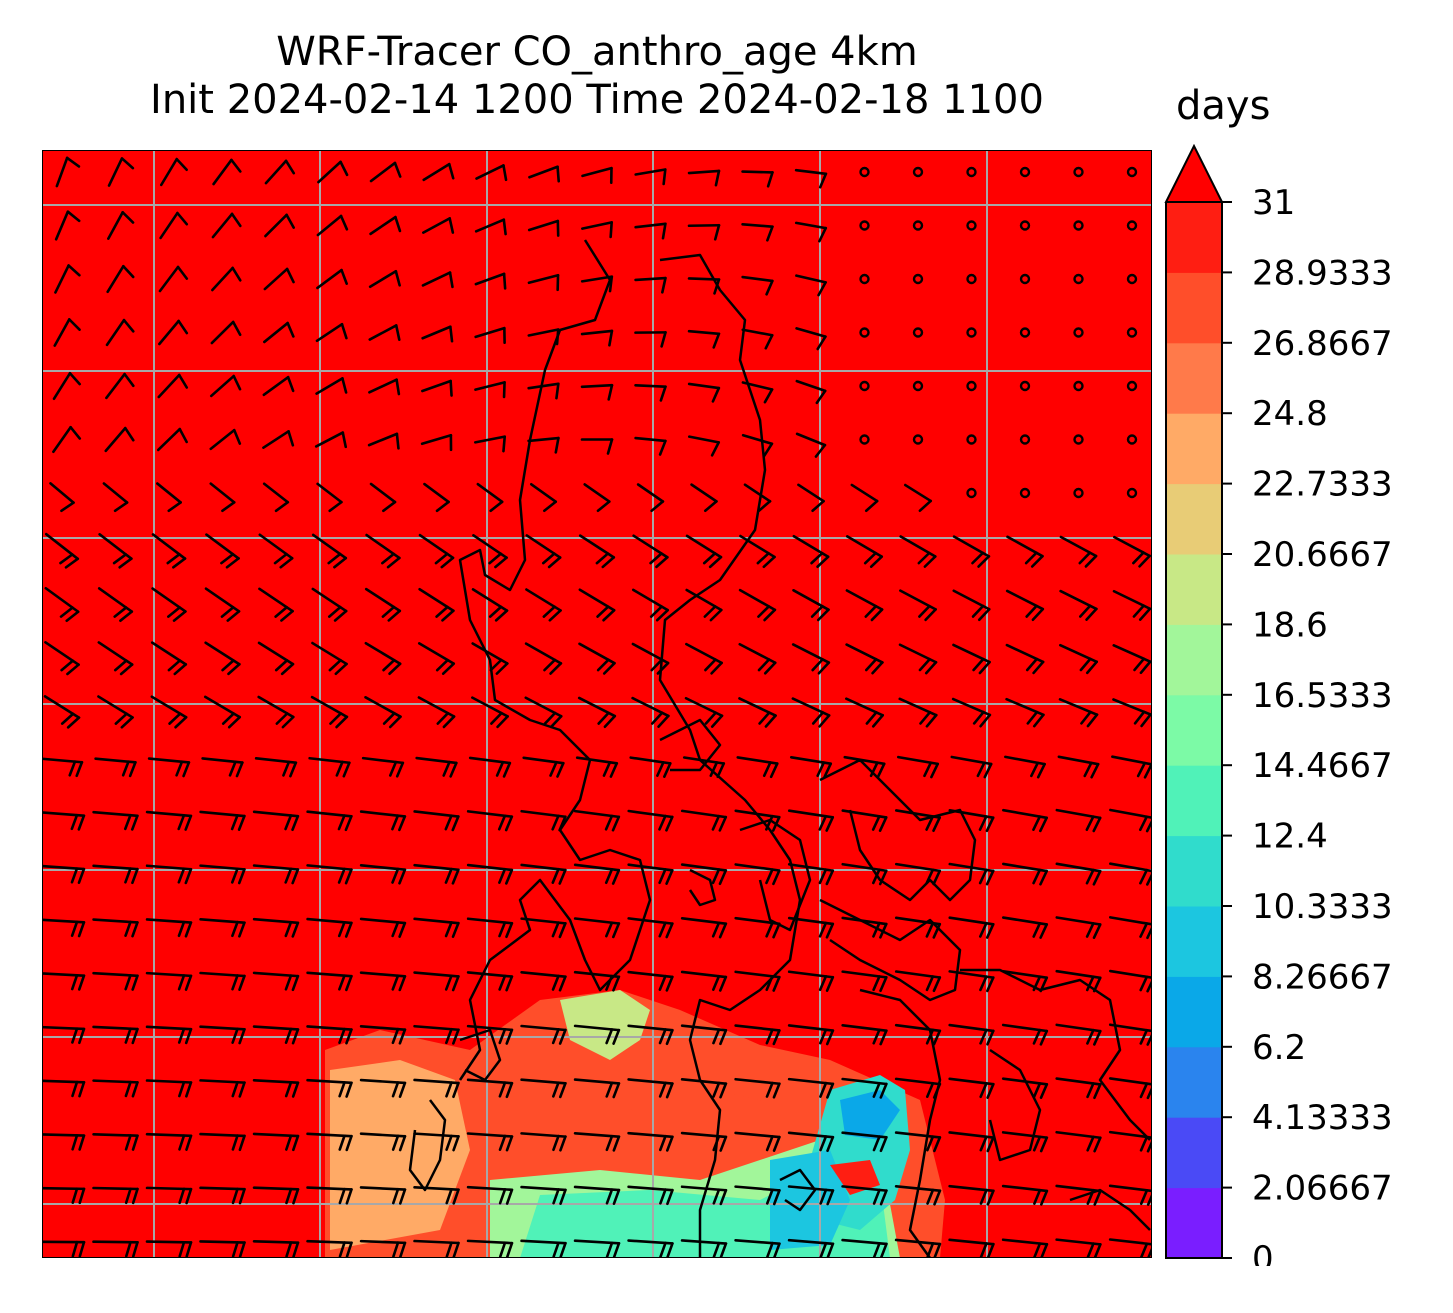  I want to click on colorbar-tick-label: 22.7333, so click(1322, 485).